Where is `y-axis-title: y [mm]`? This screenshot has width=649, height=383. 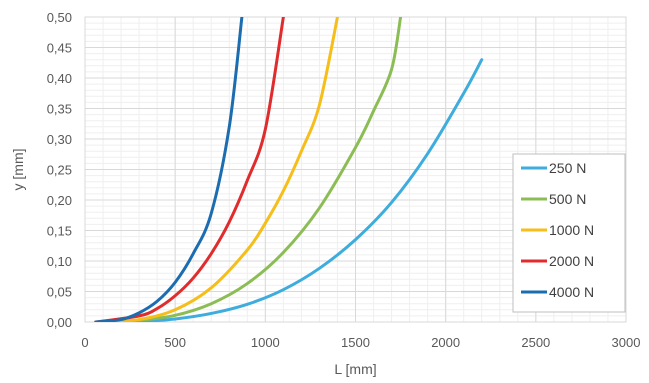
y-axis-title: y [mm] is located at coordinates (18, 170).